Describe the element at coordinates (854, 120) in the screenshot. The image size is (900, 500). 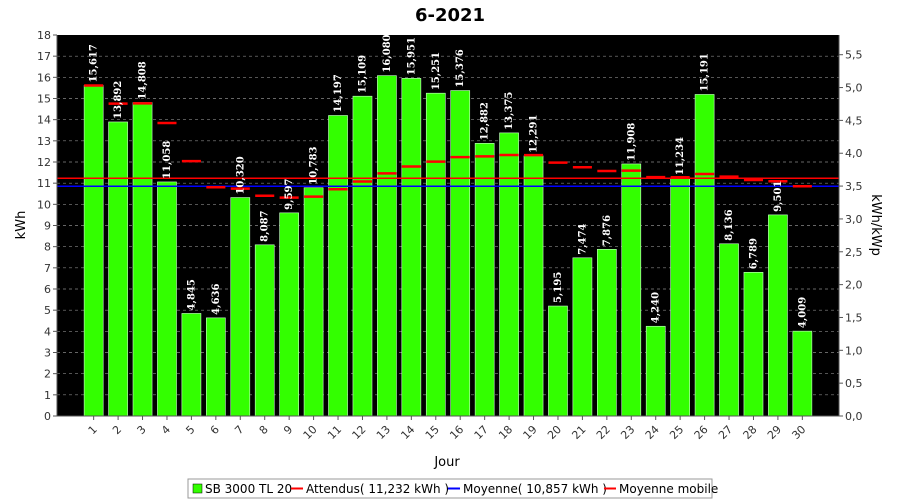
I see `y2-tick-label: 4,5` at that location.